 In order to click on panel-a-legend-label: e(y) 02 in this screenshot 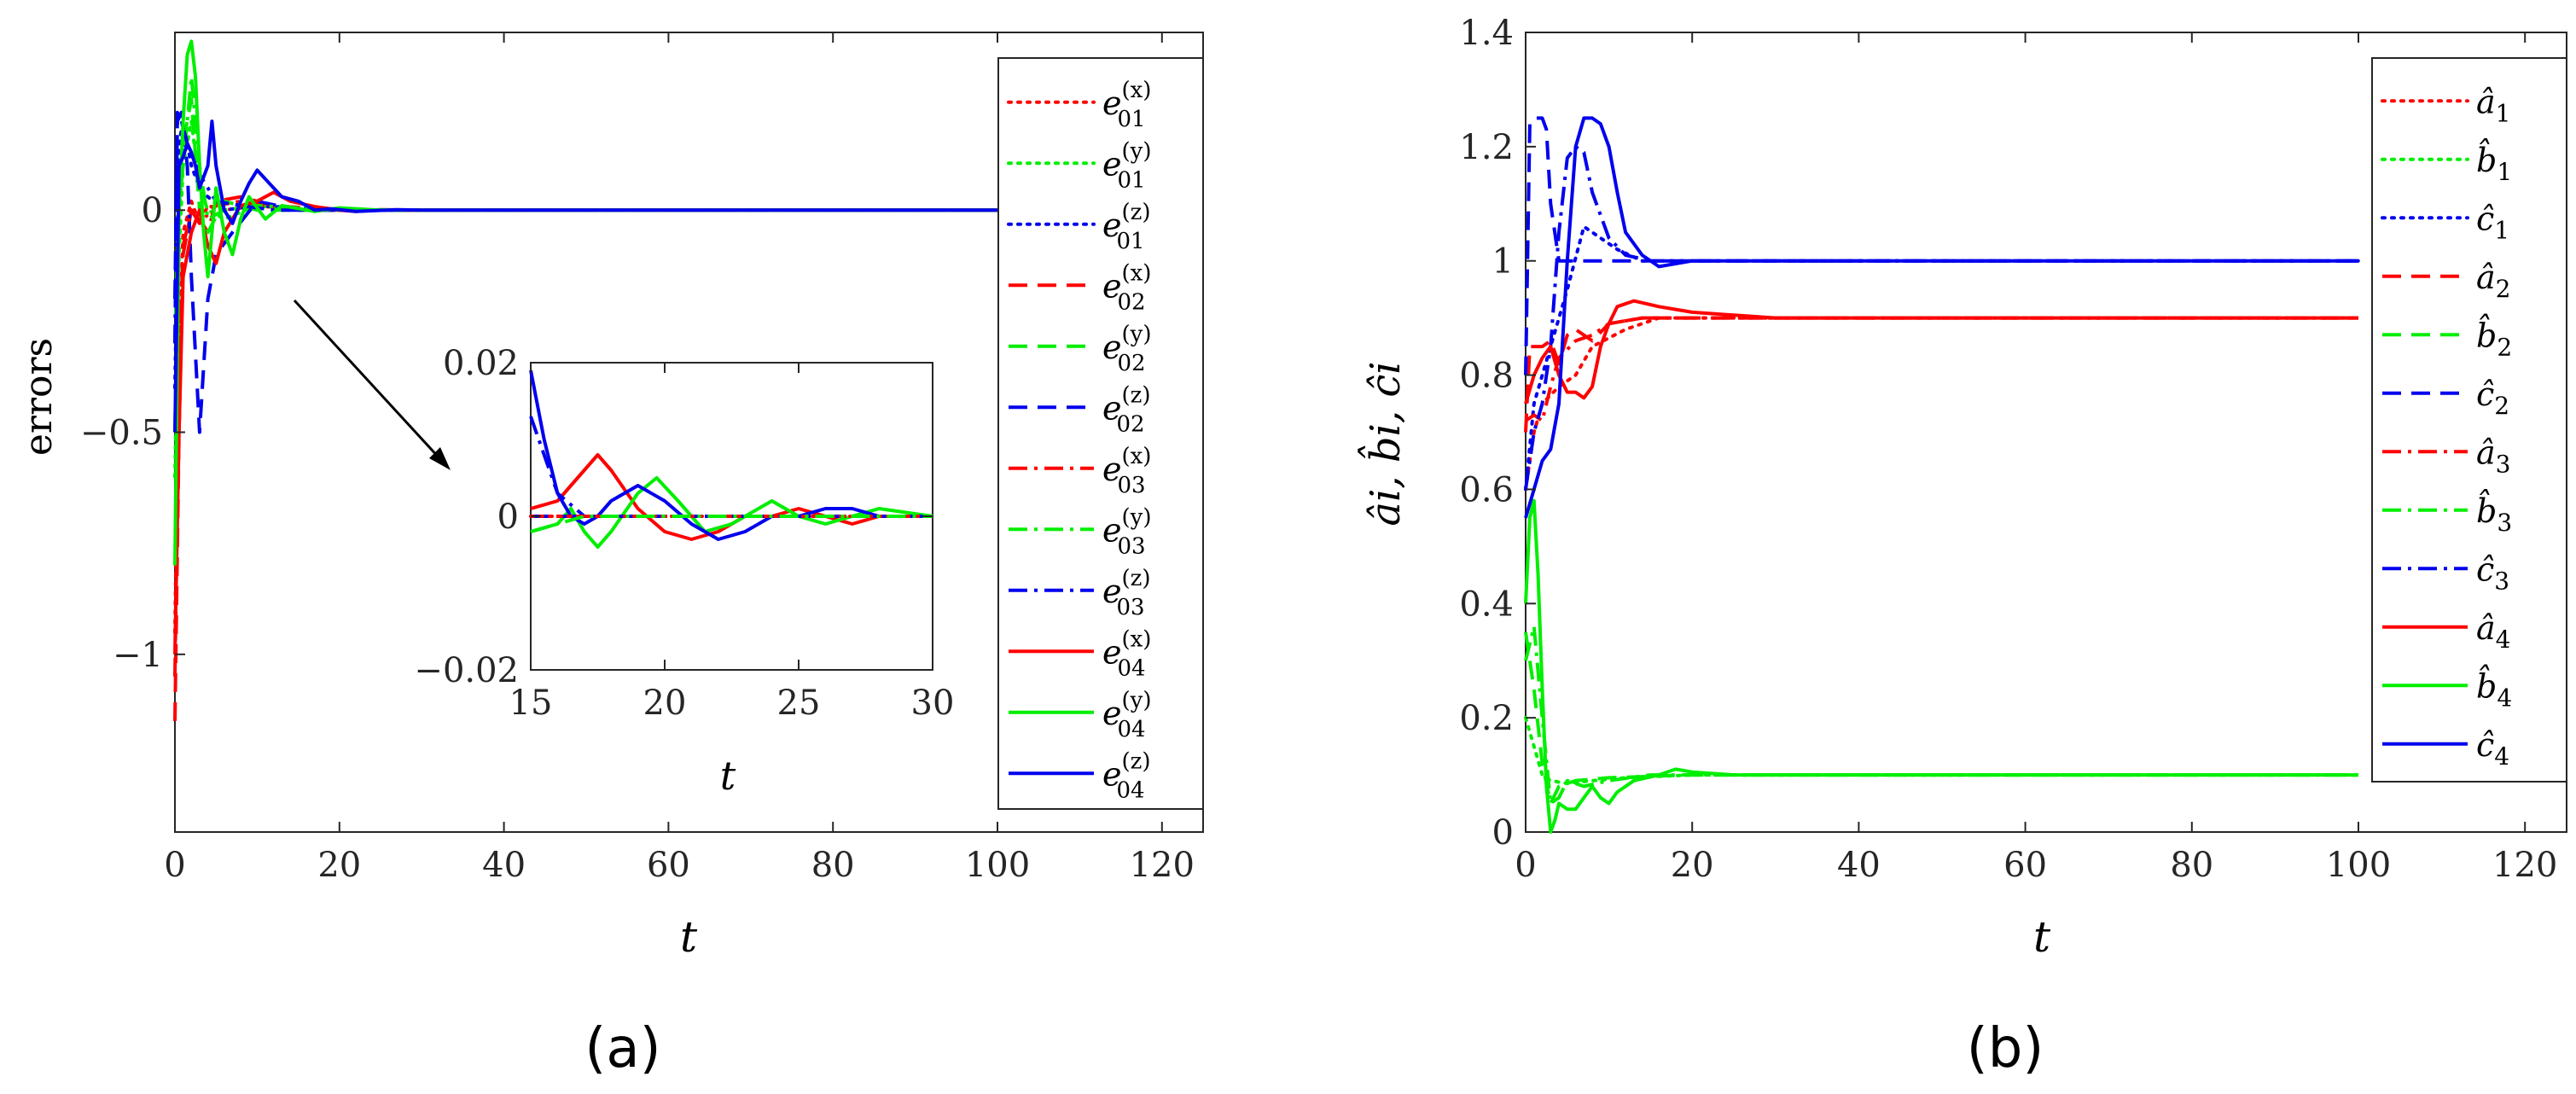, I will do `click(1126, 349)`.